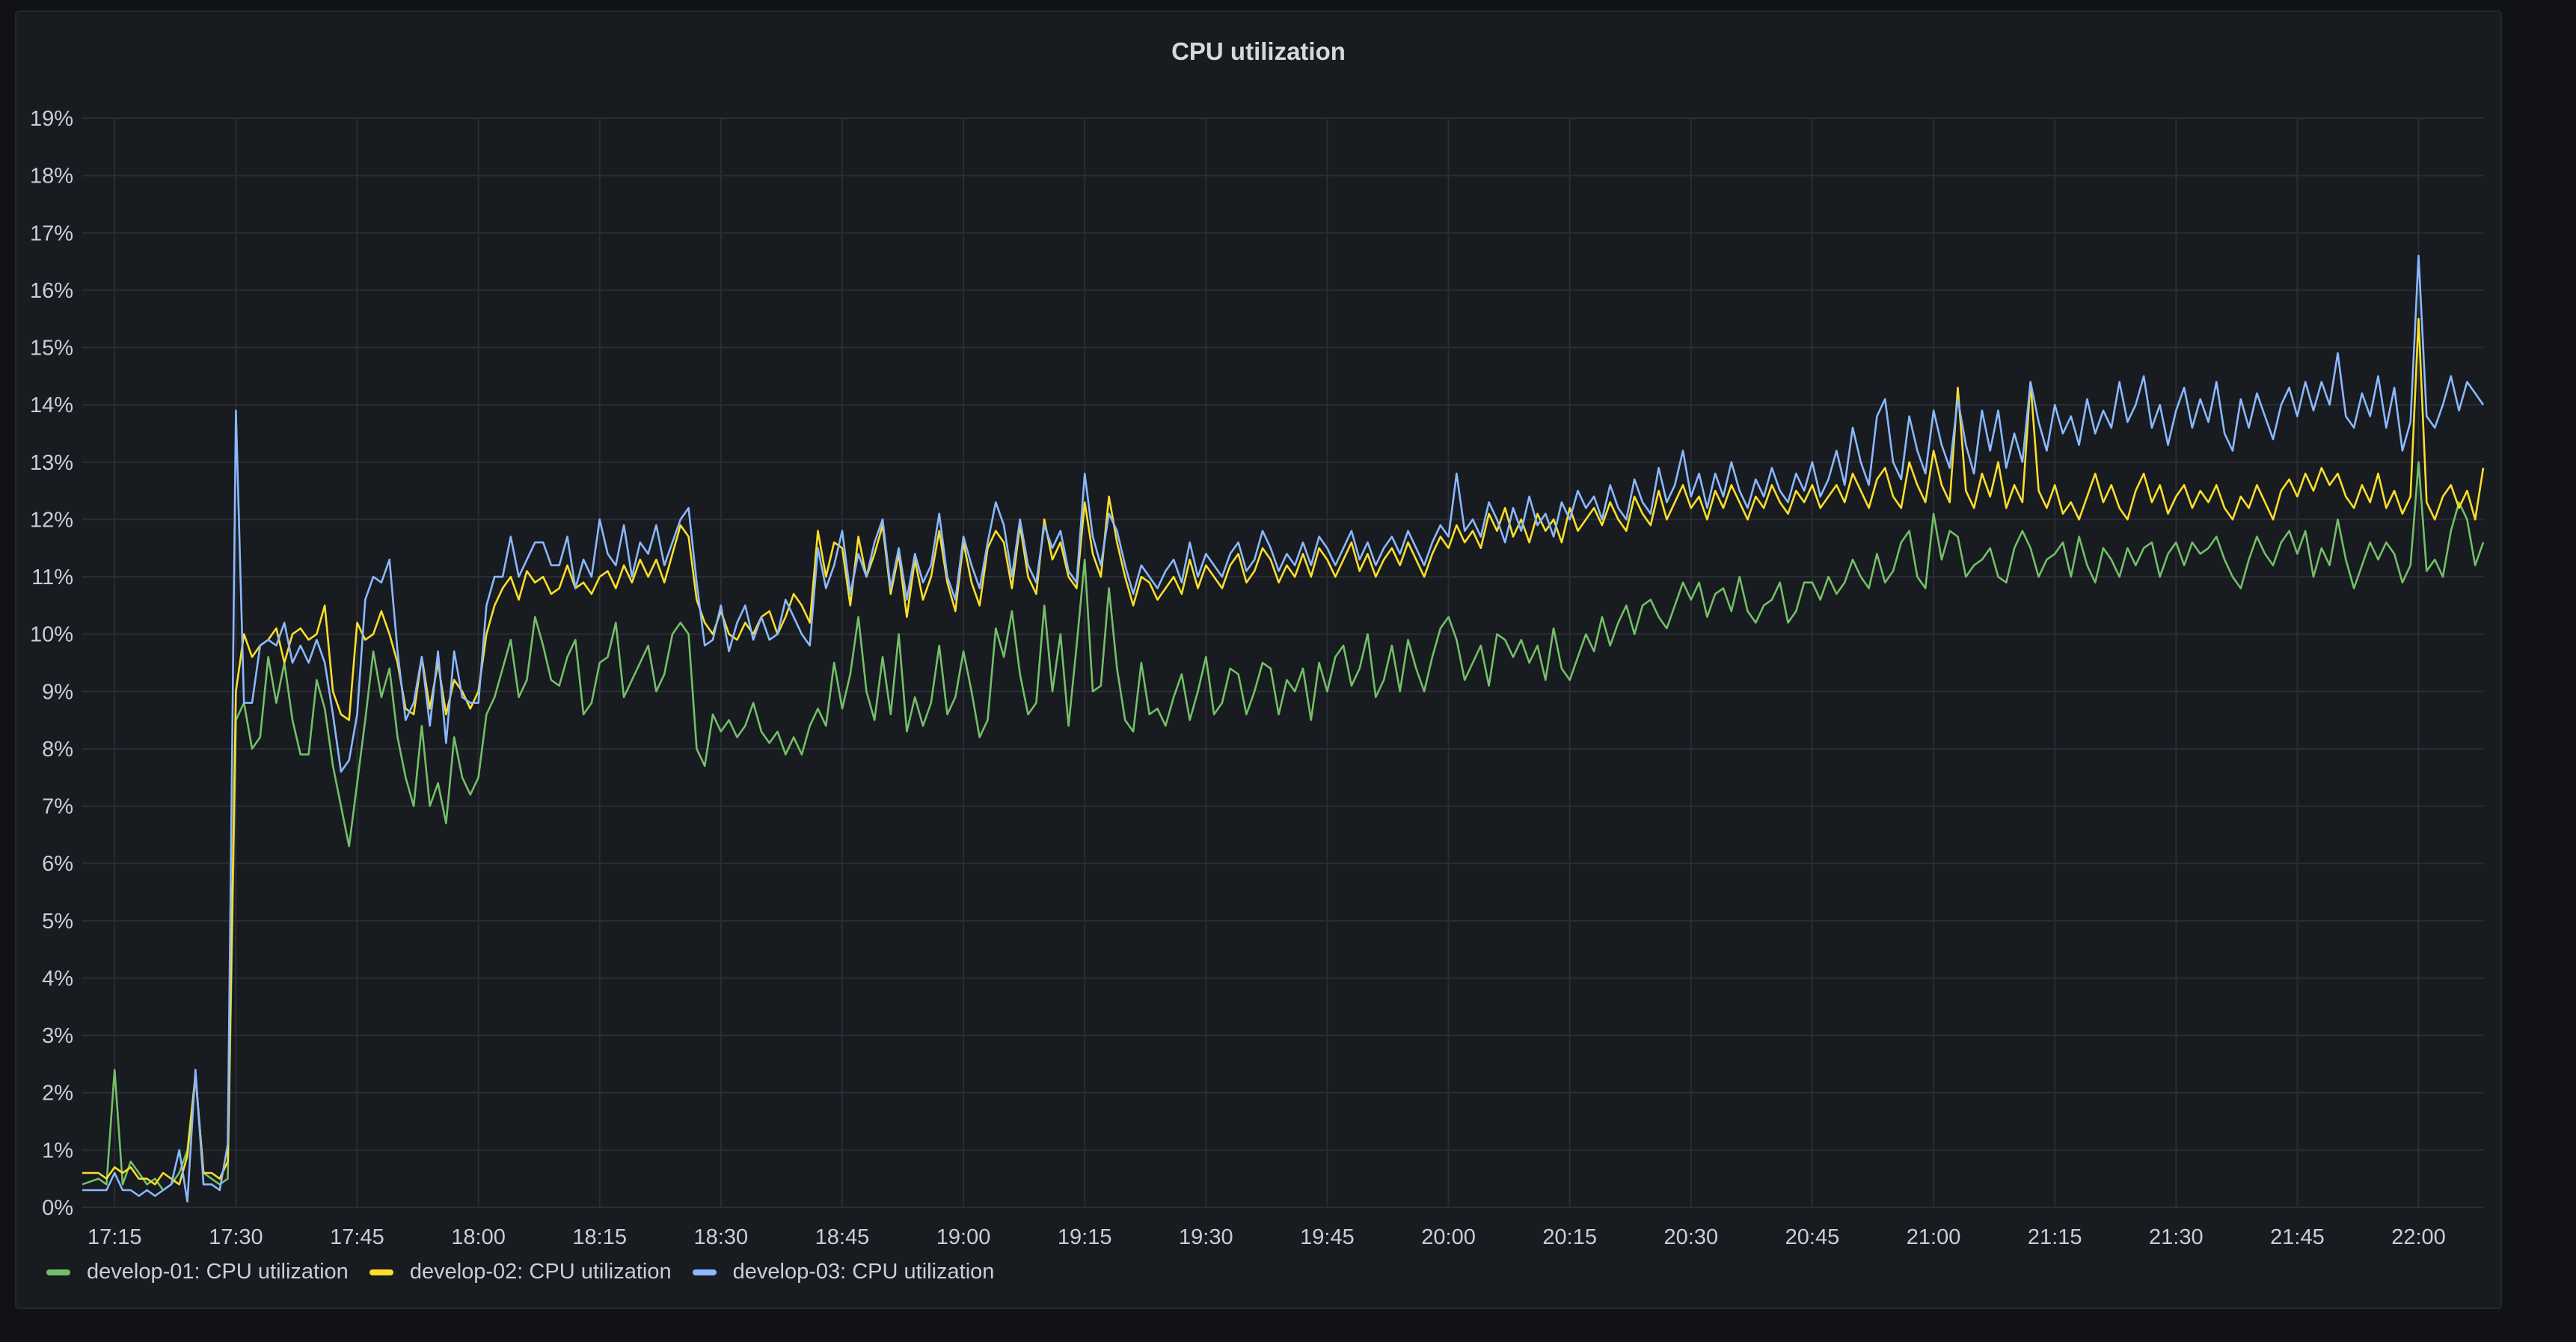 This screenshot has width=2576, height=1342. What do you see at coordinates (721, 1237) in the screenshot?
I see `x-tick-label: 18:30` at bounding box center [721, 1237].